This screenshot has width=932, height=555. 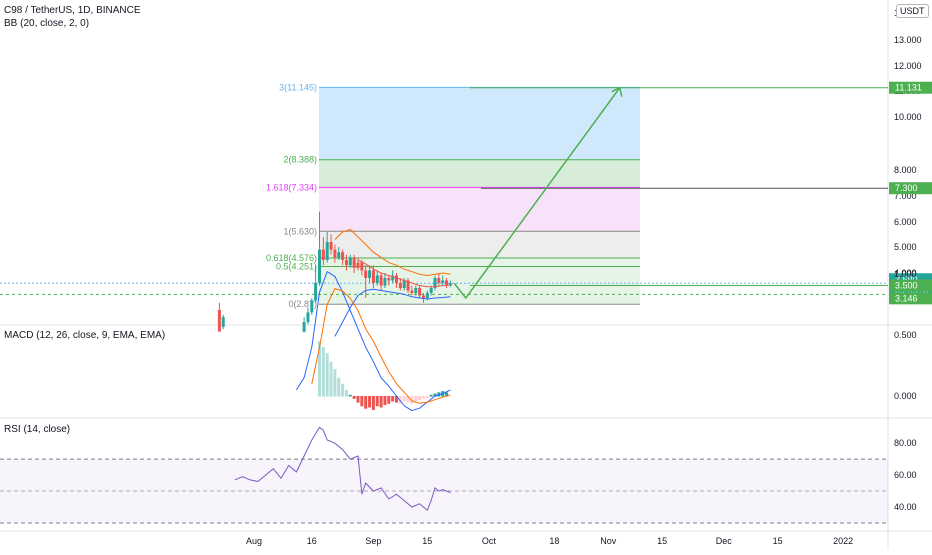 I want to click on price-axis-tick: 13.000, so click(x=908, y=40).